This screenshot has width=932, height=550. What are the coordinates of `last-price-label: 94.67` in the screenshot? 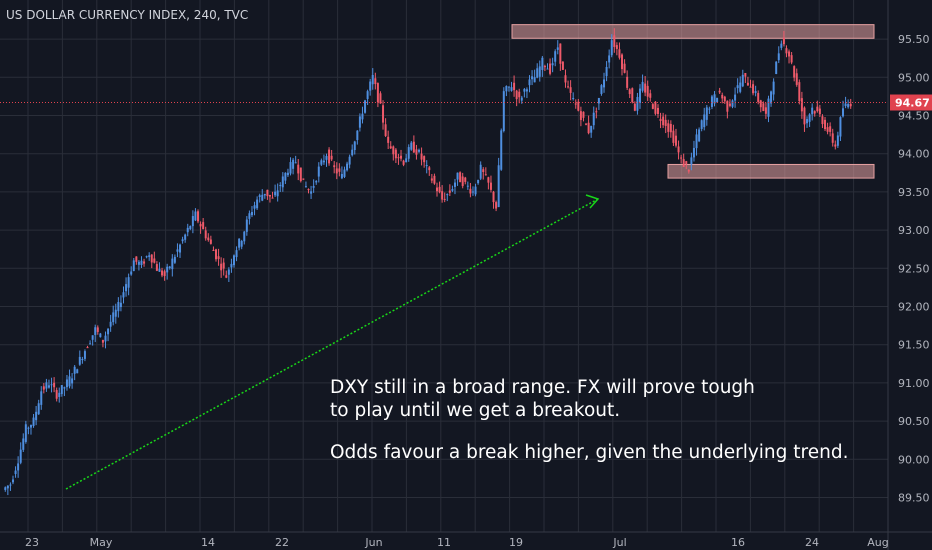 It's located at (912, 103).